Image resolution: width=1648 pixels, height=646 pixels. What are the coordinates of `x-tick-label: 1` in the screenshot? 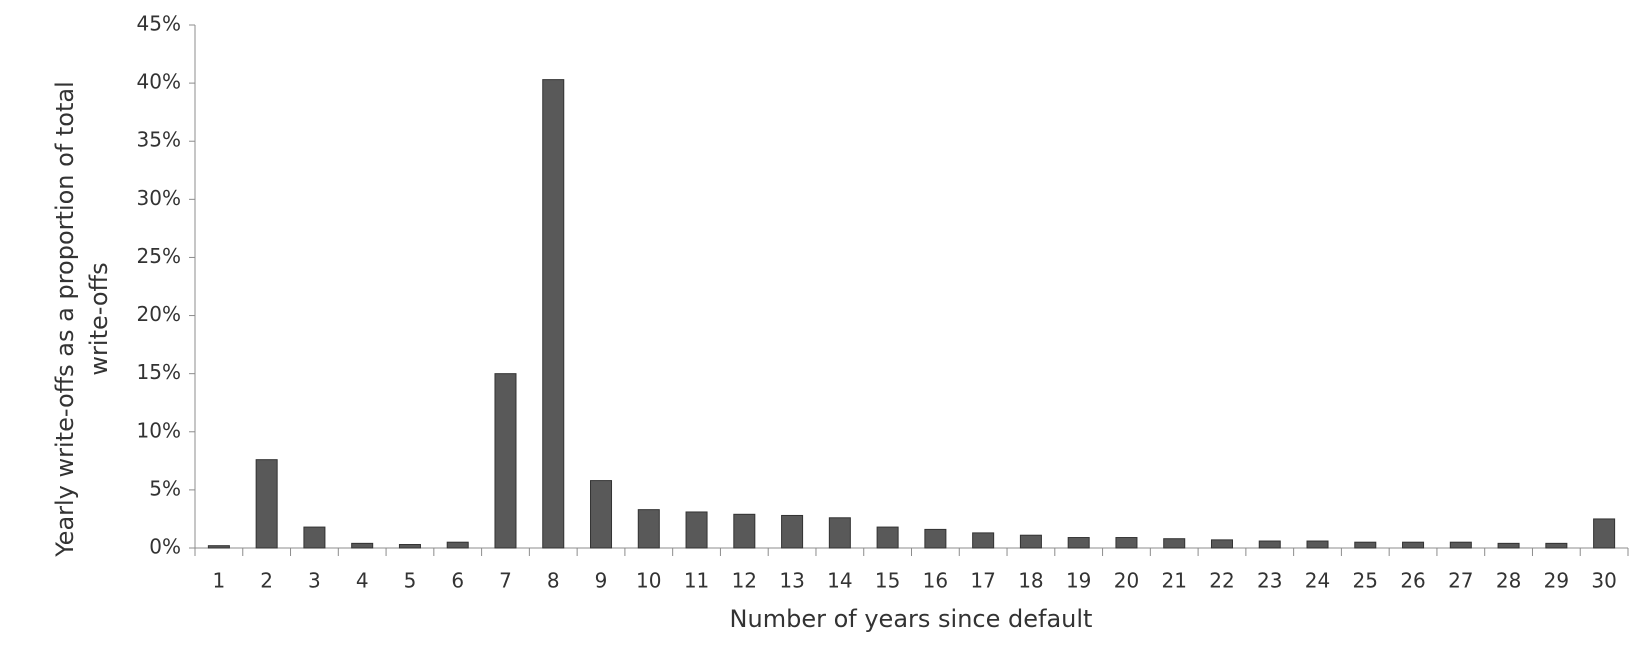 It's located at (219, 581).